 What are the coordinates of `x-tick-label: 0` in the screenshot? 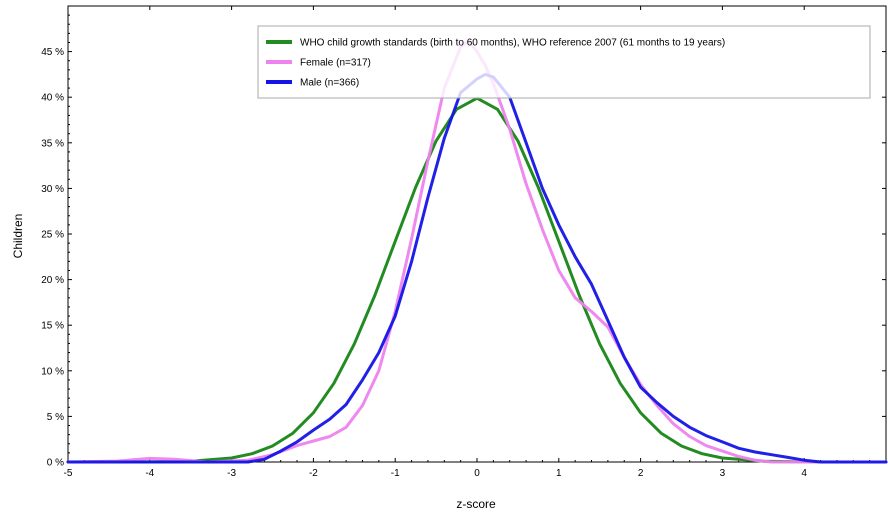 It's located at (477, 473).